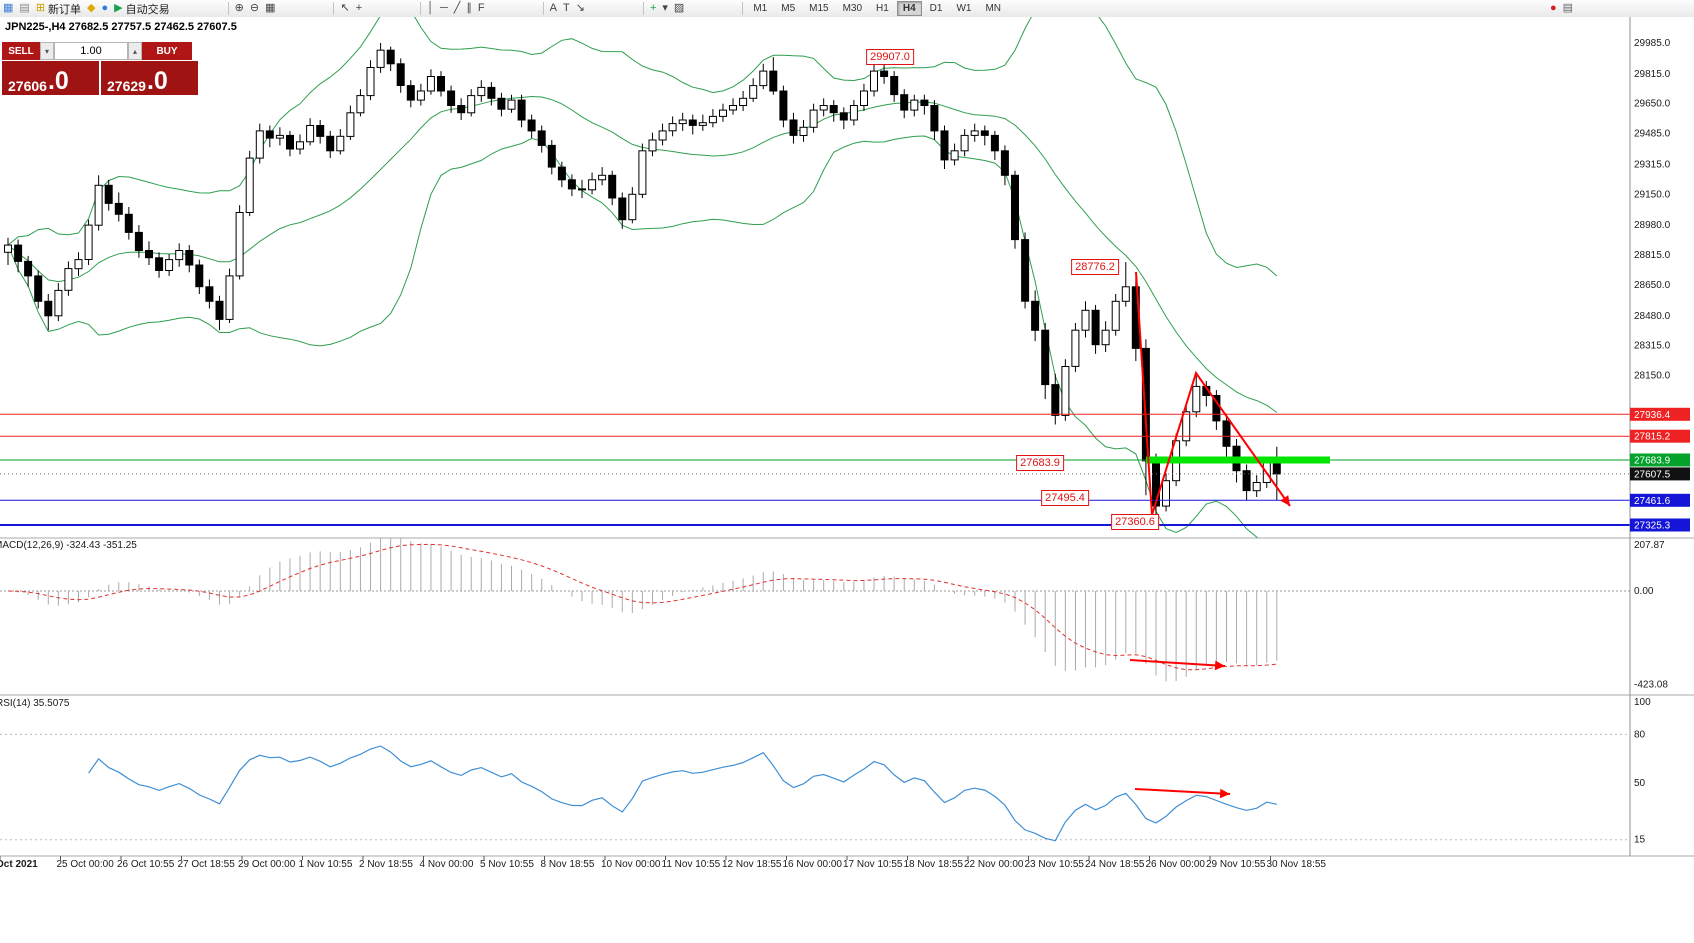 Image resolution: width=1694 pixels, height=943 pixels. What do you see at coordinates (815, 610) in the screenshot?
I see `macd-pane` at bounding box center [815, 610].